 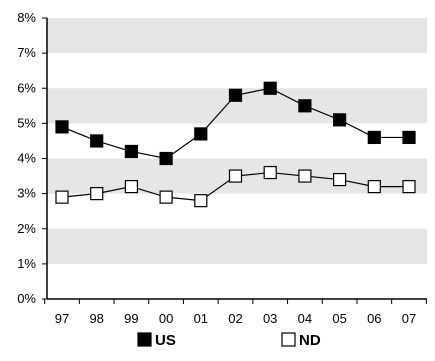 I want to click on x-tick-label: 05, so click(x=339, y=318).